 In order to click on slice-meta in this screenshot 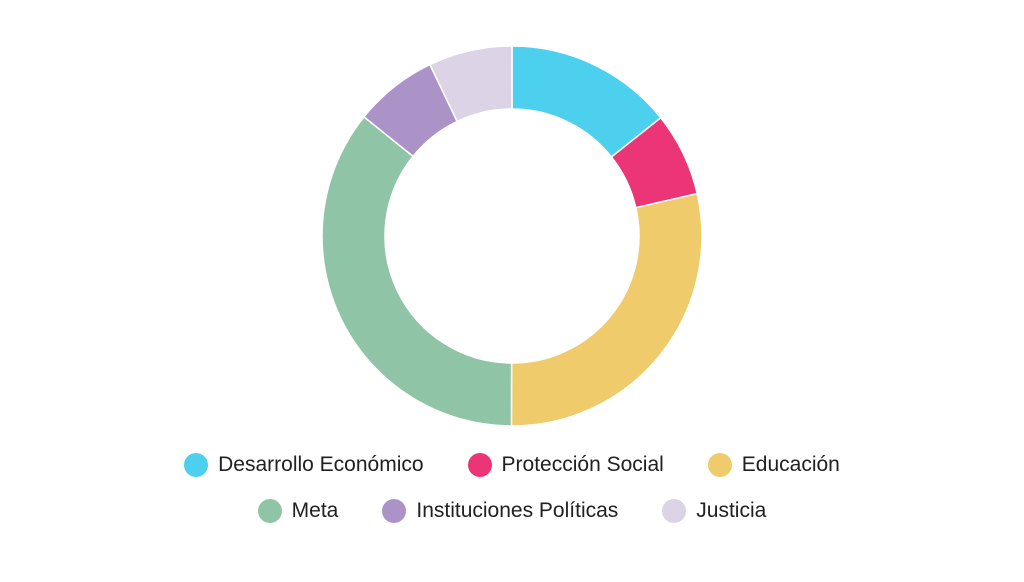, I will do `click(417, 271)`.